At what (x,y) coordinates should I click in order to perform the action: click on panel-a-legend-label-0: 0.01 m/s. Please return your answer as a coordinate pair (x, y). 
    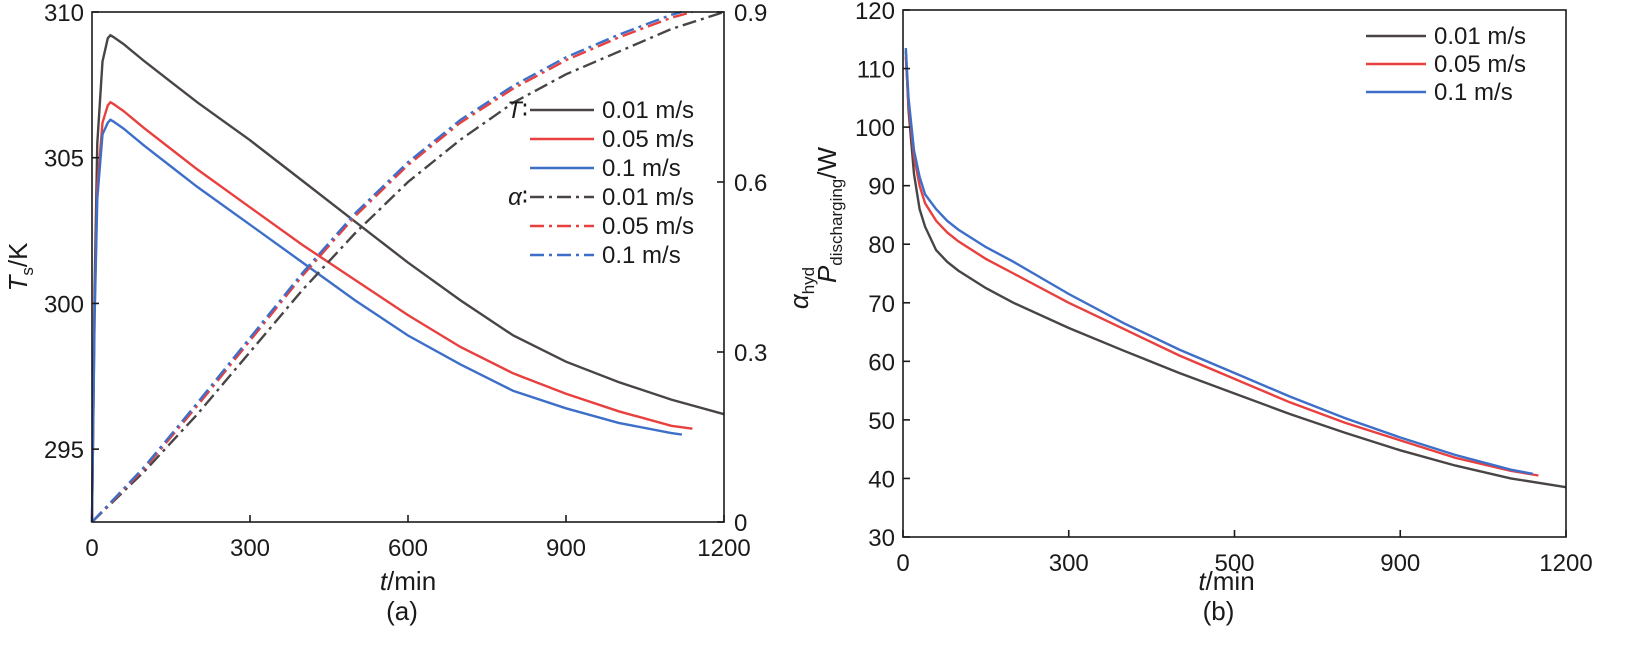
    Looking at the image, I should click on (648, 110).